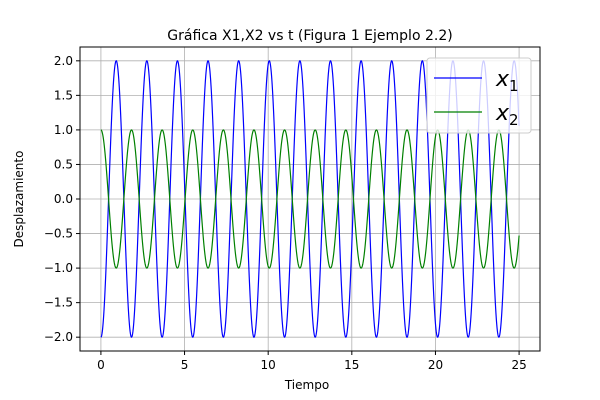 The width and height of the screenshot is (600, 400). Describe the element at coordinates (479, 95) in the screenshot. I see `legend-box` at that location.